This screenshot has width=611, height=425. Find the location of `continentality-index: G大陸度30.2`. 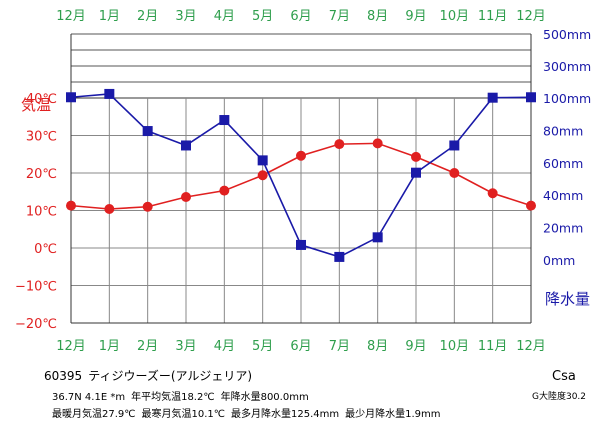

continentality-index: G大陸度30.2 is located at coordinates (559, 397).